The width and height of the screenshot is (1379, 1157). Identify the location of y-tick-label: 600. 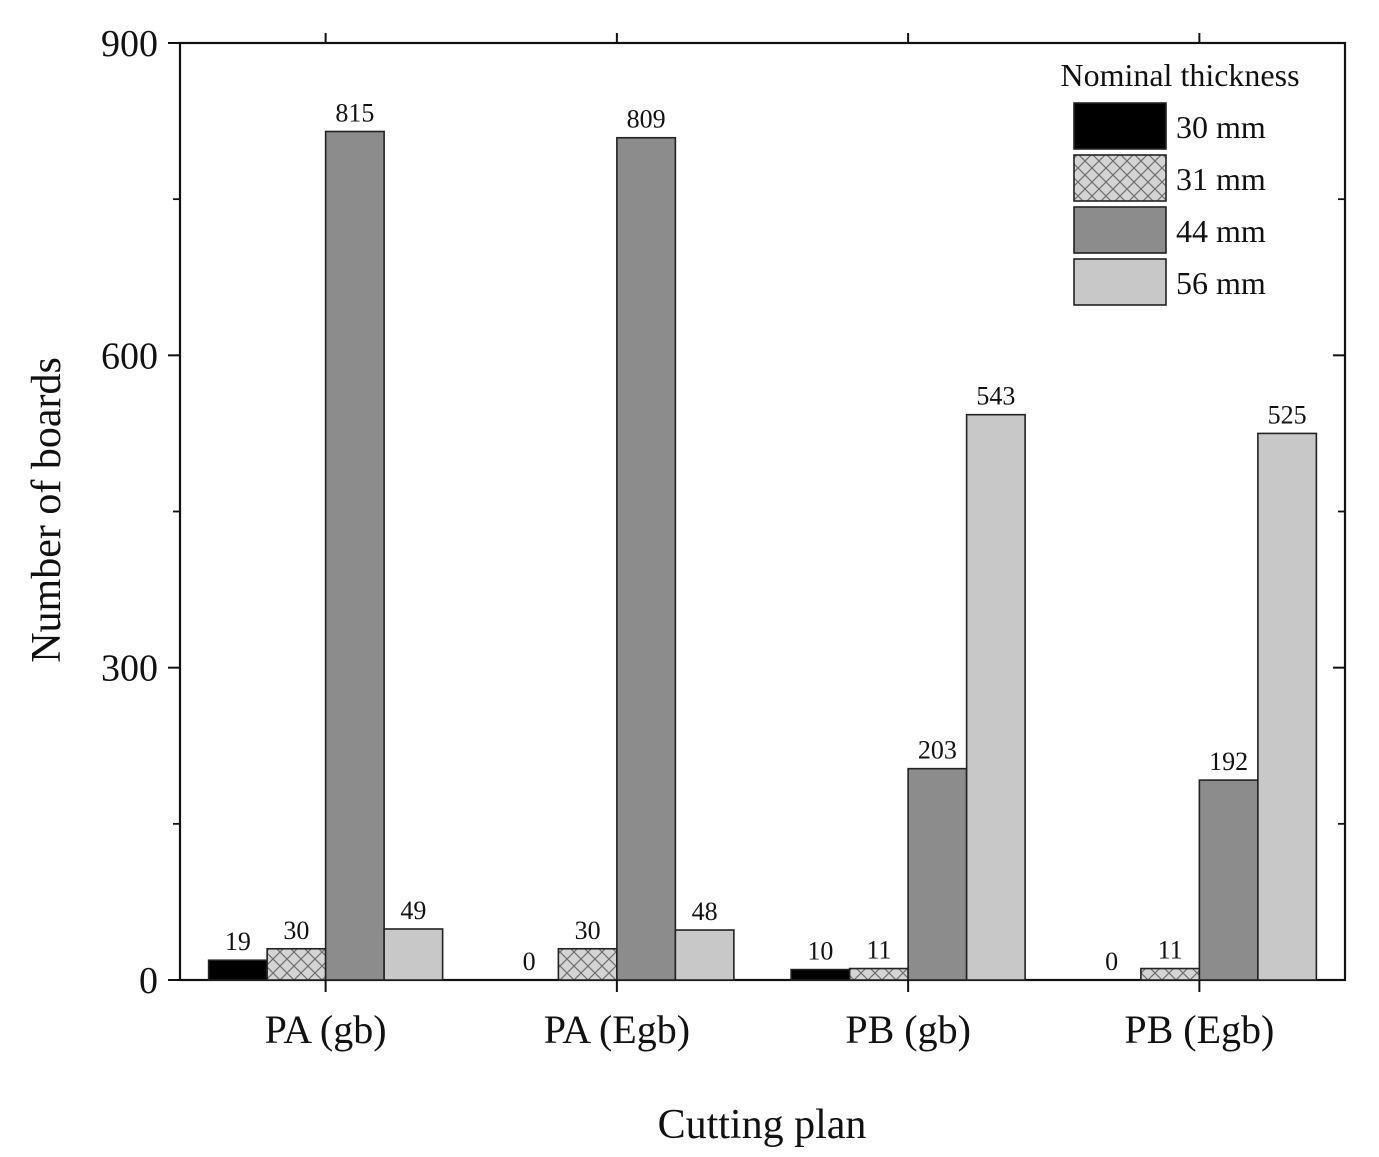
(129, 356).